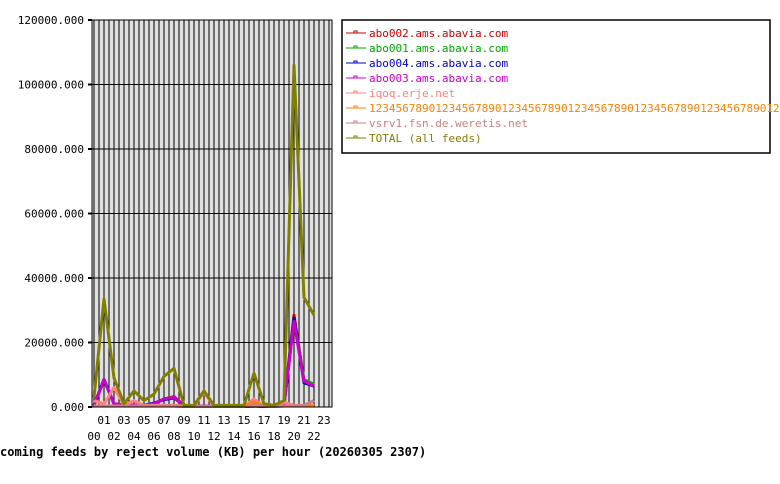 The width and height of the screenshot is (780, 484). I want to click on x-tick-label: 23, so click(323, 420).